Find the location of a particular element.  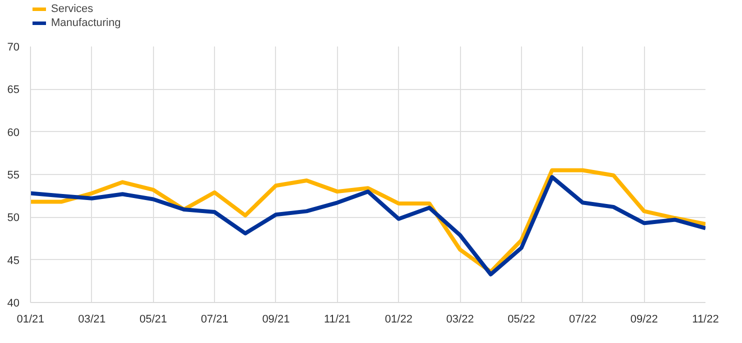

y-tick-label: 55 is located at coordinates (13, 176).